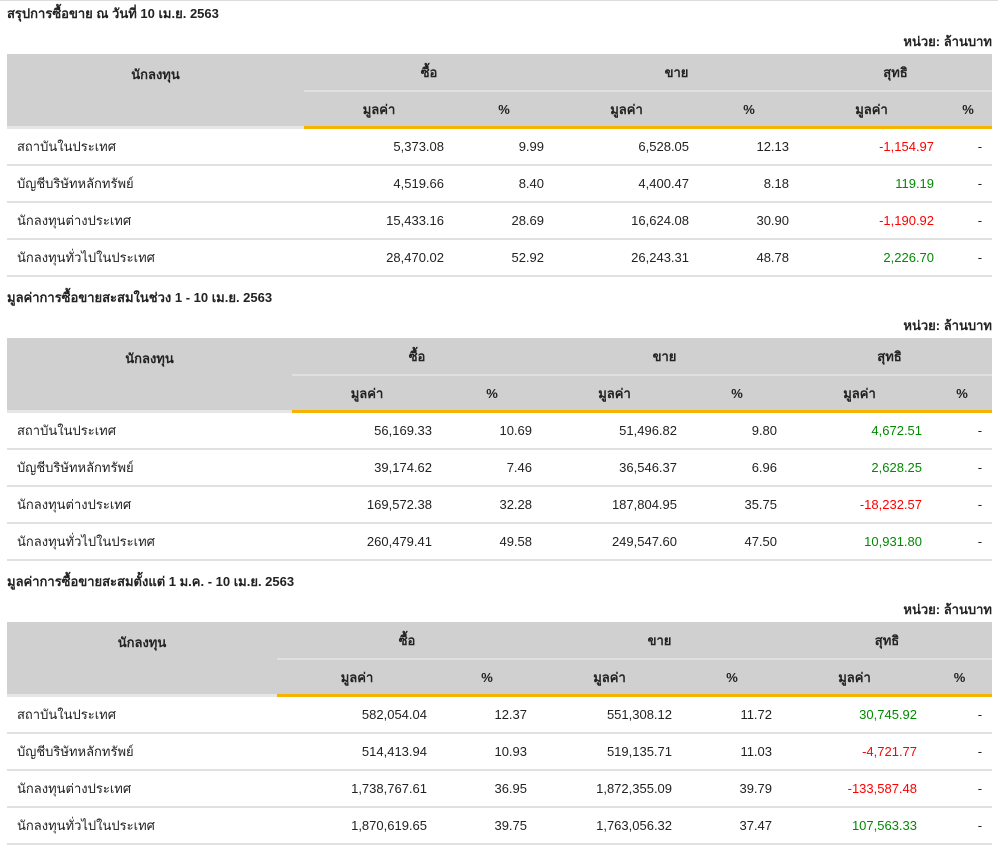  I want to click on buy-pct: 7.46, so click(492, 468).